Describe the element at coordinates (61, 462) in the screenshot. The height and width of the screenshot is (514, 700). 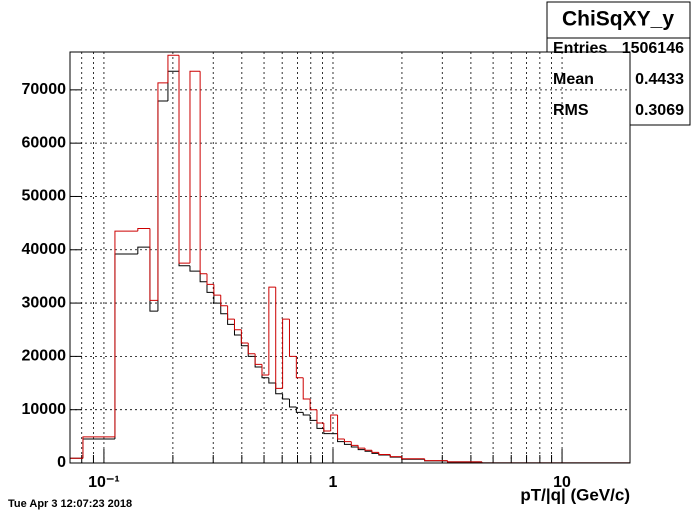
I see `y-tick-label: 0` at that location.